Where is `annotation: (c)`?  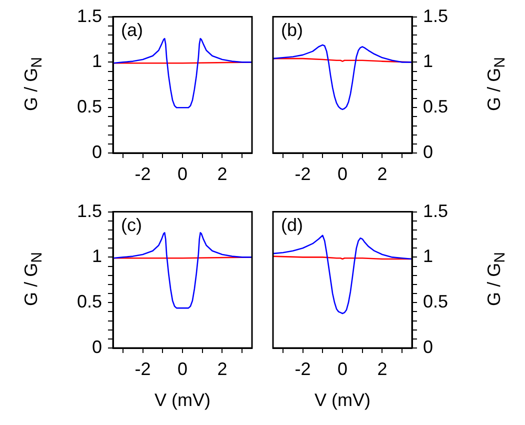 annotation: (c) is located at coordinates (131, 224).